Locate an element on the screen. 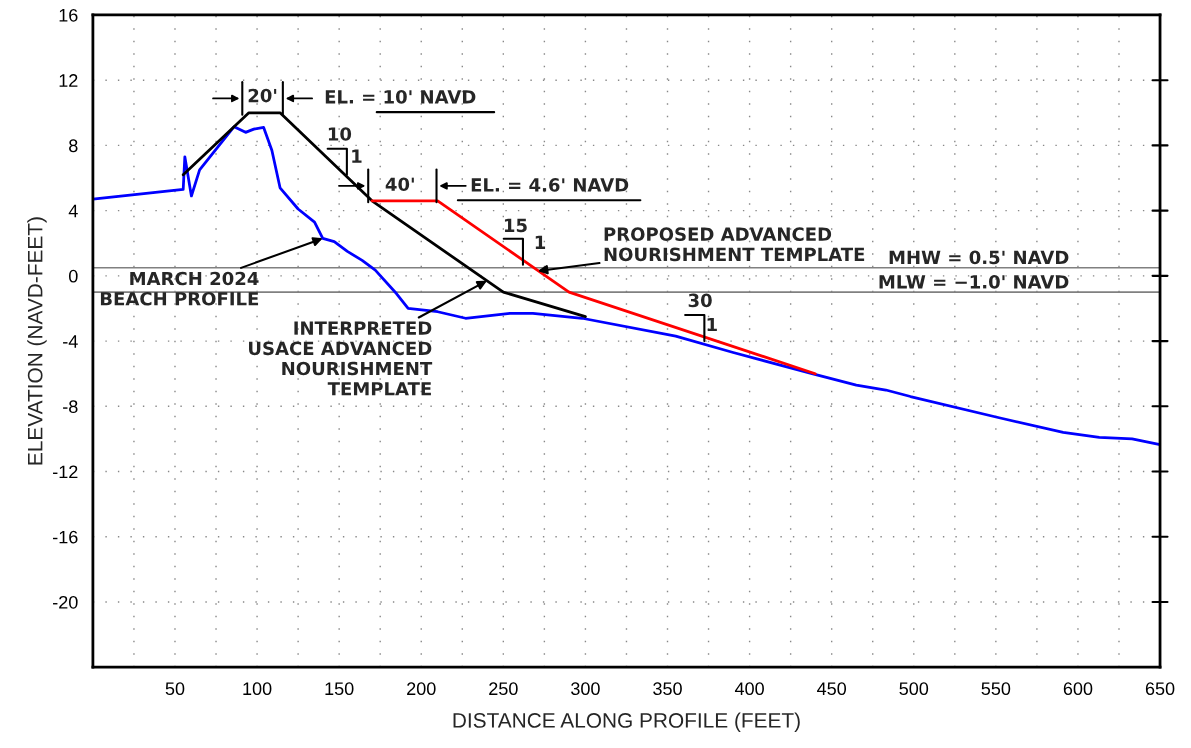 The image size is (1191, 748). x-tick-label: 650 is located at coordinates (1160, 689).